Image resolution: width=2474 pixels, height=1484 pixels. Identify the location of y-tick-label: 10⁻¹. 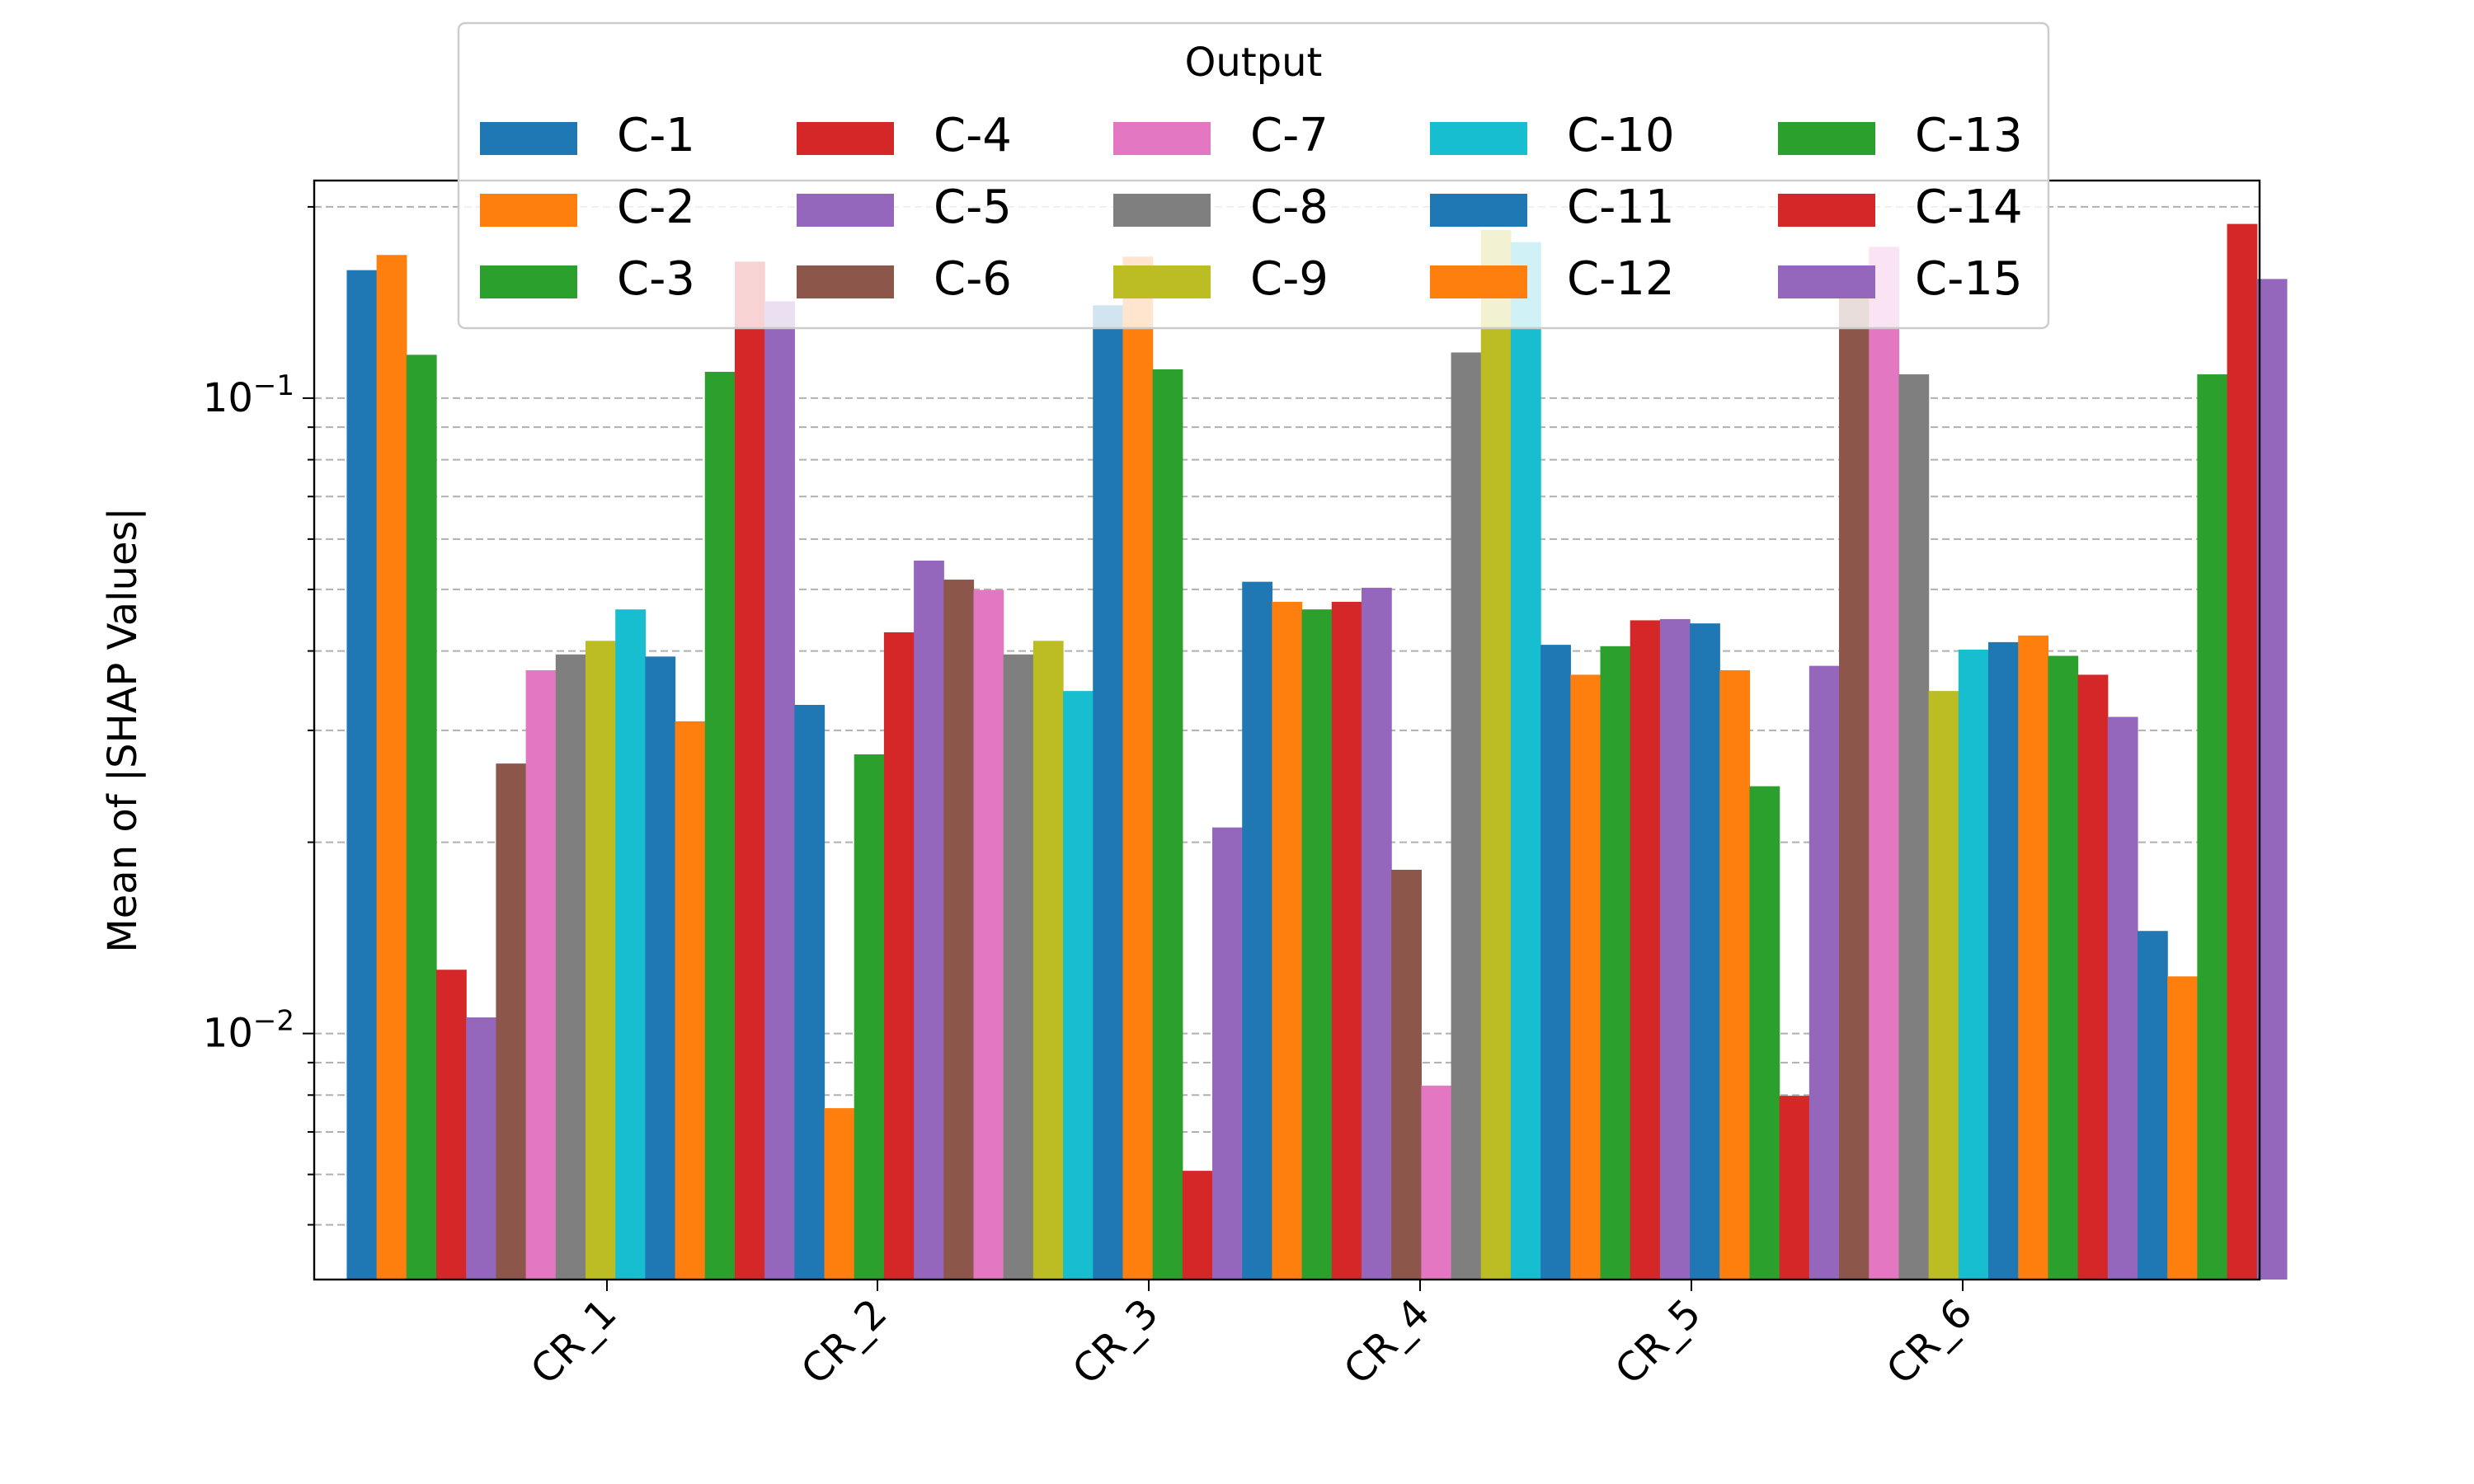
(248, 395).